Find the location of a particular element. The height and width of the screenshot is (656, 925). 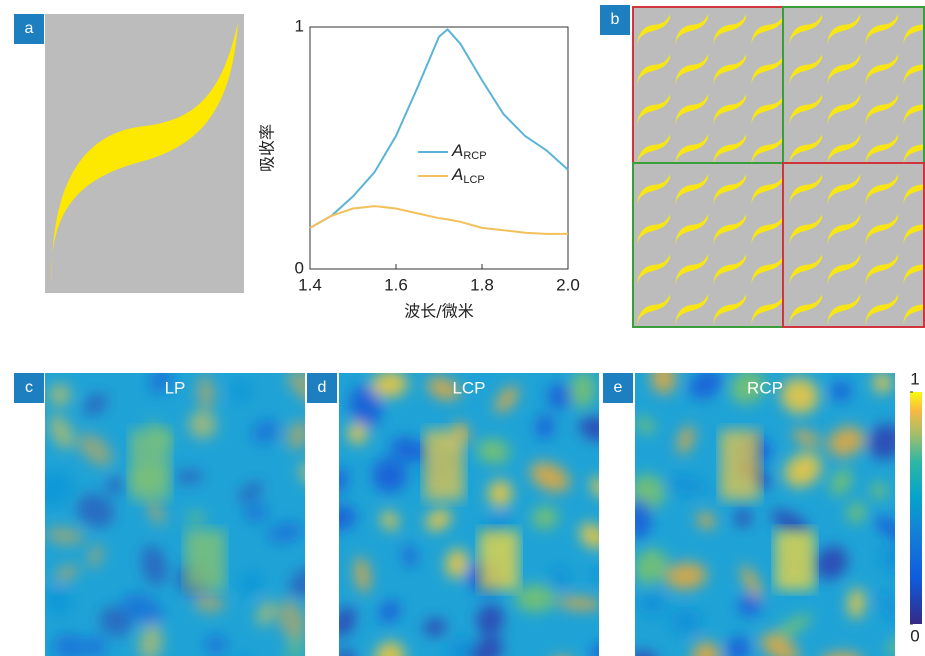

colorbar is located at coordinates (916, 508).